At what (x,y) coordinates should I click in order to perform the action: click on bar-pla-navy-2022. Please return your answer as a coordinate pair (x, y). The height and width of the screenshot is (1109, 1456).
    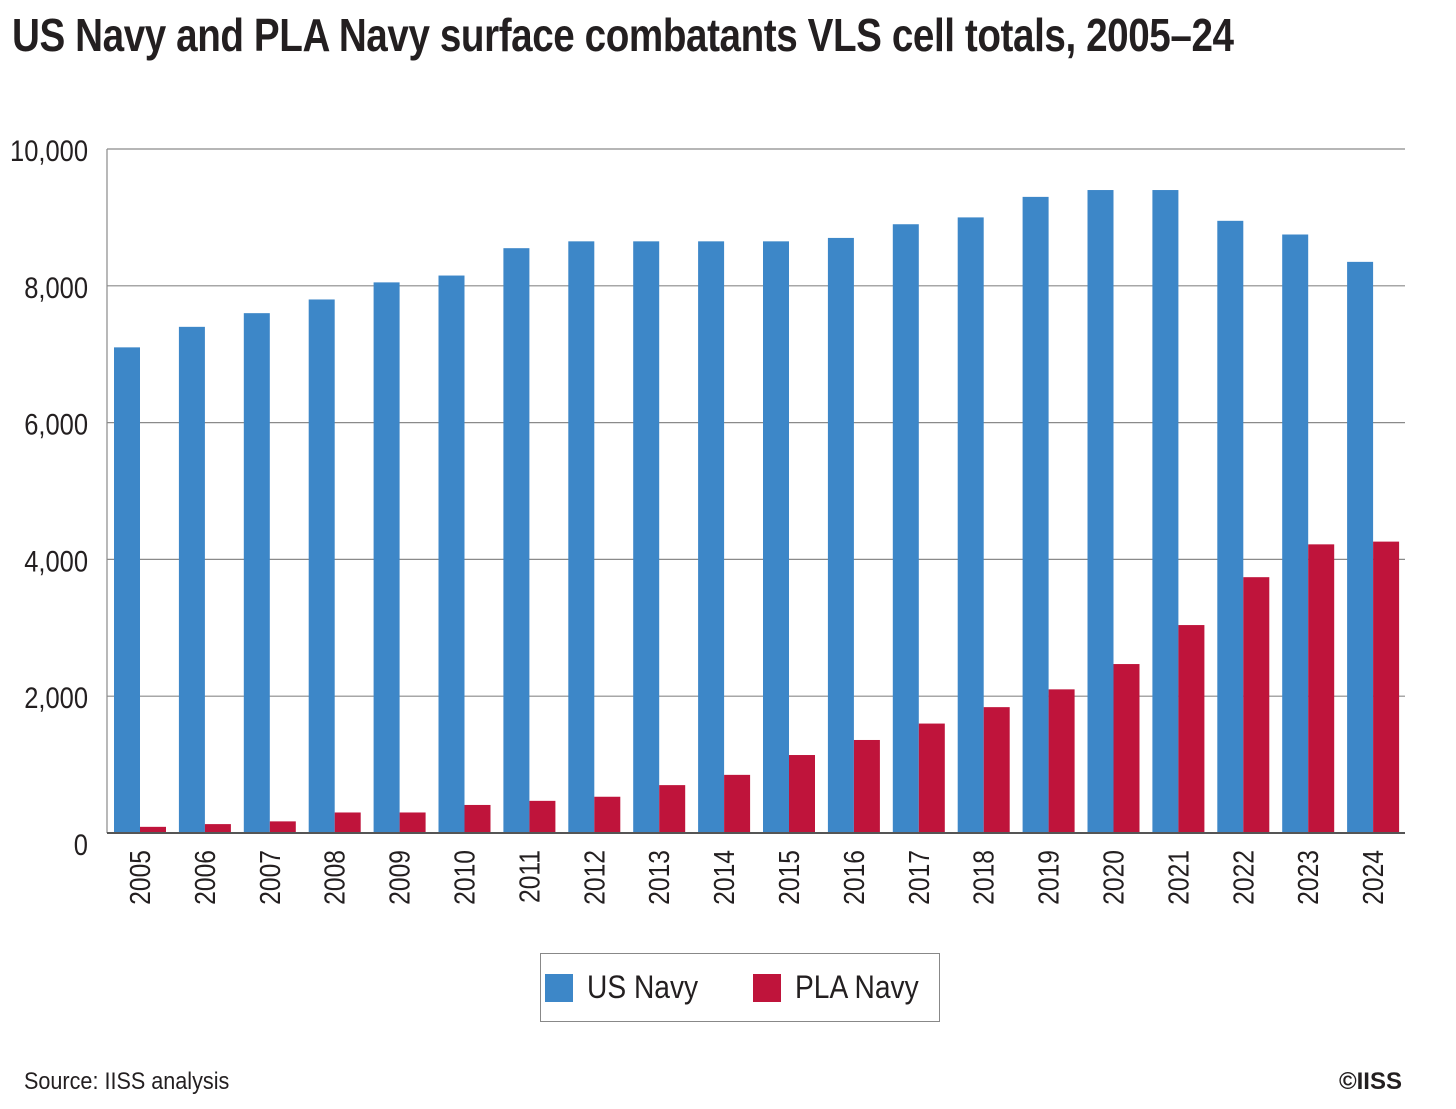
    Looking at the image, I should click on (1256, 705).